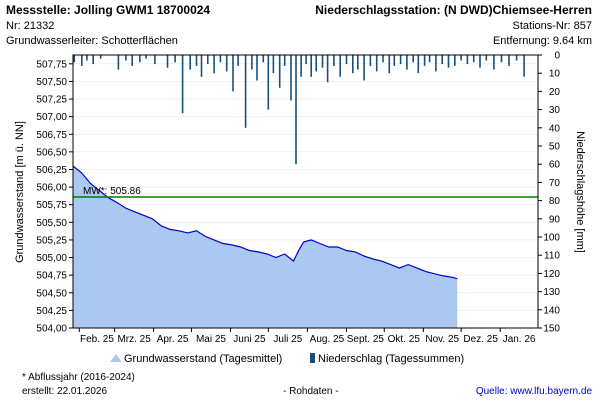  Describe the element at coordinates (549, 193) in the screenshot. I see `y-axis-right: 0 10 20 30 40 50 60 70 80 90 100 110 120 130 140 150` at that location.